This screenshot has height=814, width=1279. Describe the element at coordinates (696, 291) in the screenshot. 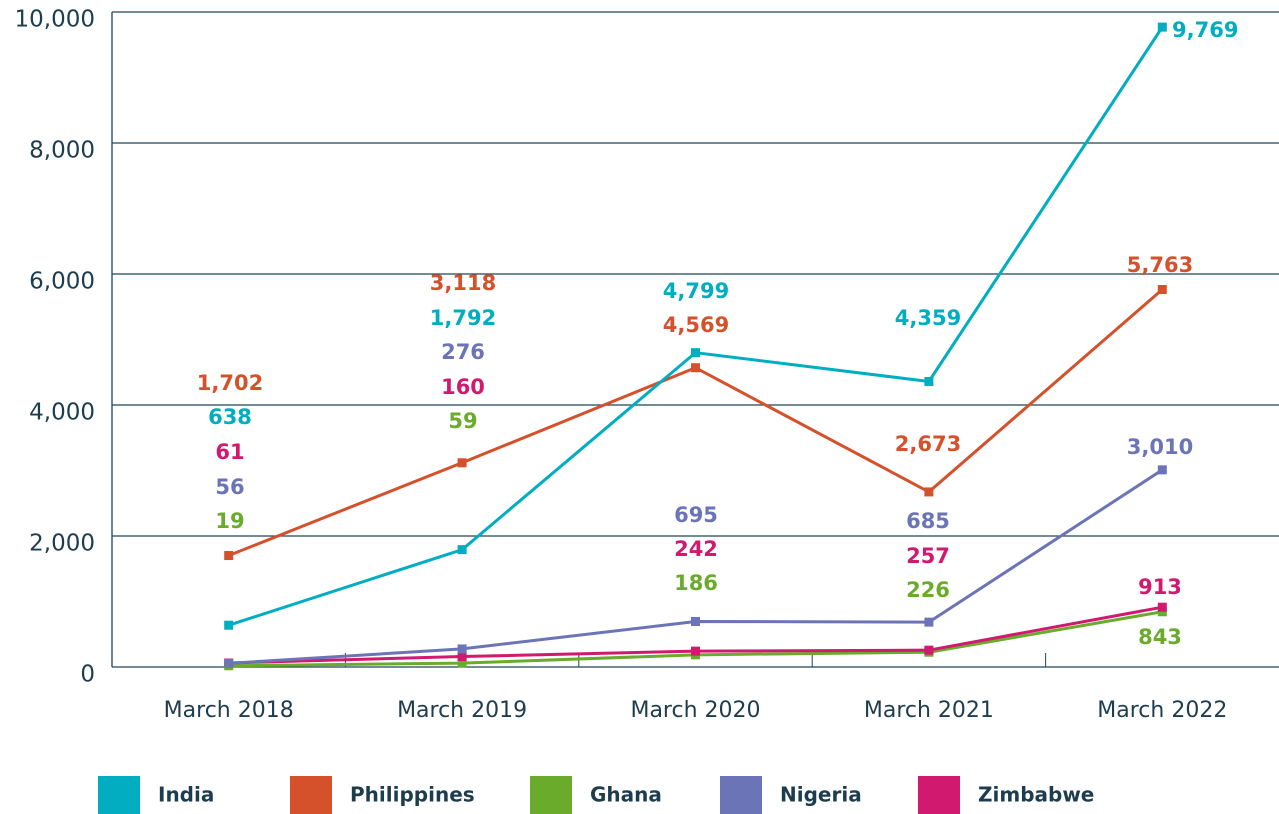

I see `data-label: 4,799` at that location.